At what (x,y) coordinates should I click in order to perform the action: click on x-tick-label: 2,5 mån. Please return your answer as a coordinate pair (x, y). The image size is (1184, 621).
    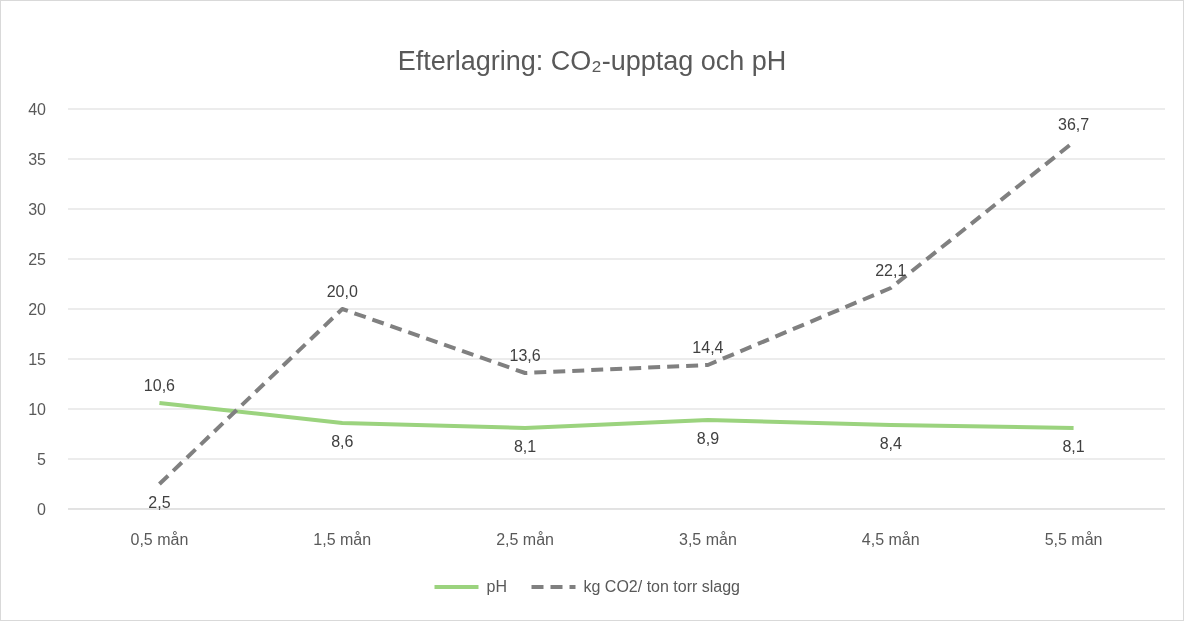
    Looking at the image, I should click on (525, 539).